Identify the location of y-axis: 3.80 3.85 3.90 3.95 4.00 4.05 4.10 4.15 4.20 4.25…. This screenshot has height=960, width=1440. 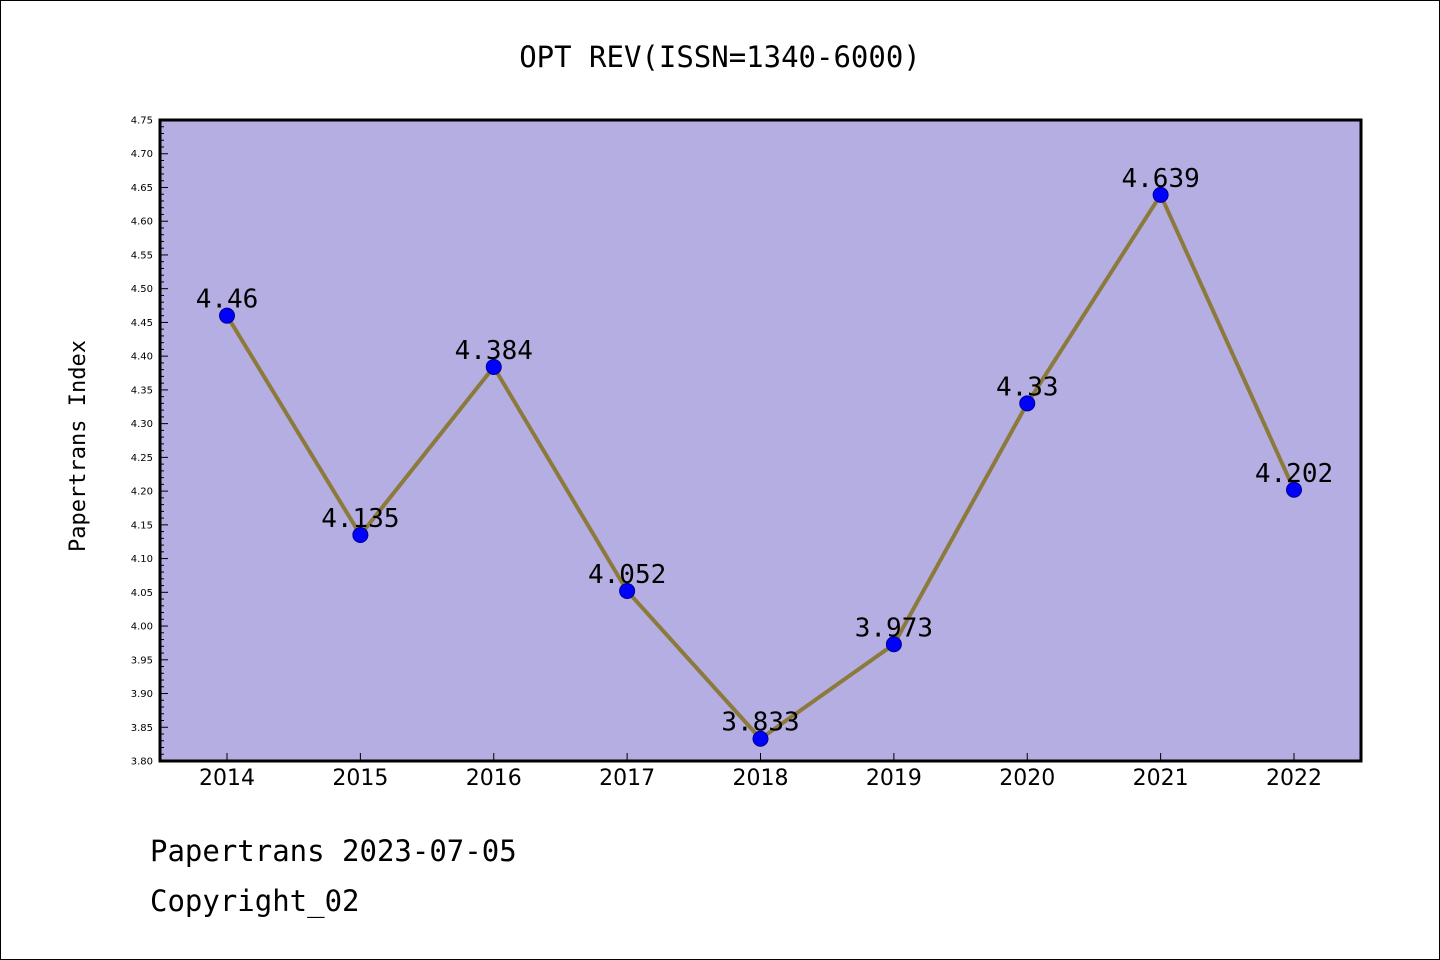
(149, 442).